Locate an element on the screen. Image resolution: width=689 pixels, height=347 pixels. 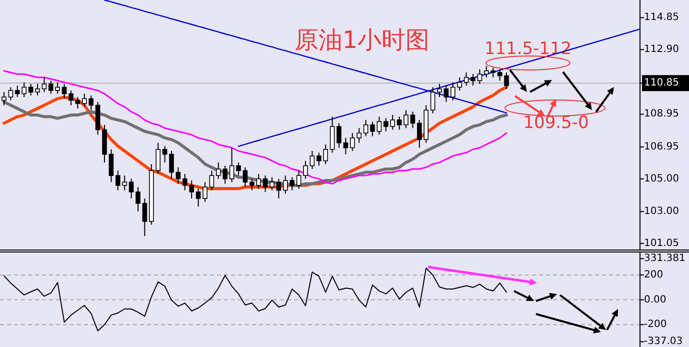
y-tick-label: 106.95 is located at coordinates (661, 146).